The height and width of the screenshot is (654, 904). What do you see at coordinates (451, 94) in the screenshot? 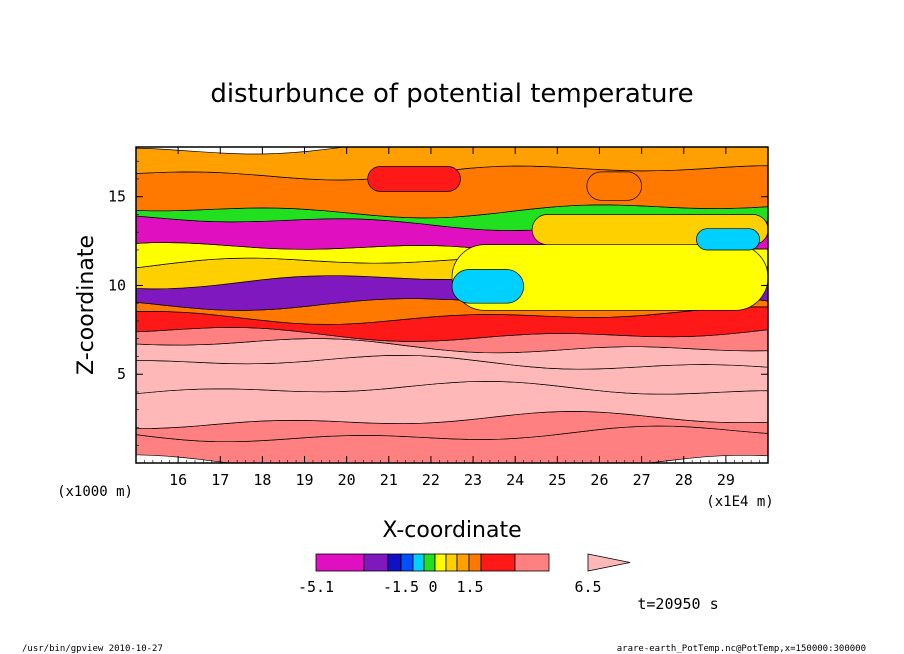
I see `chart-title: disturbunce of potential temperature` at bounding box center [451, 94].